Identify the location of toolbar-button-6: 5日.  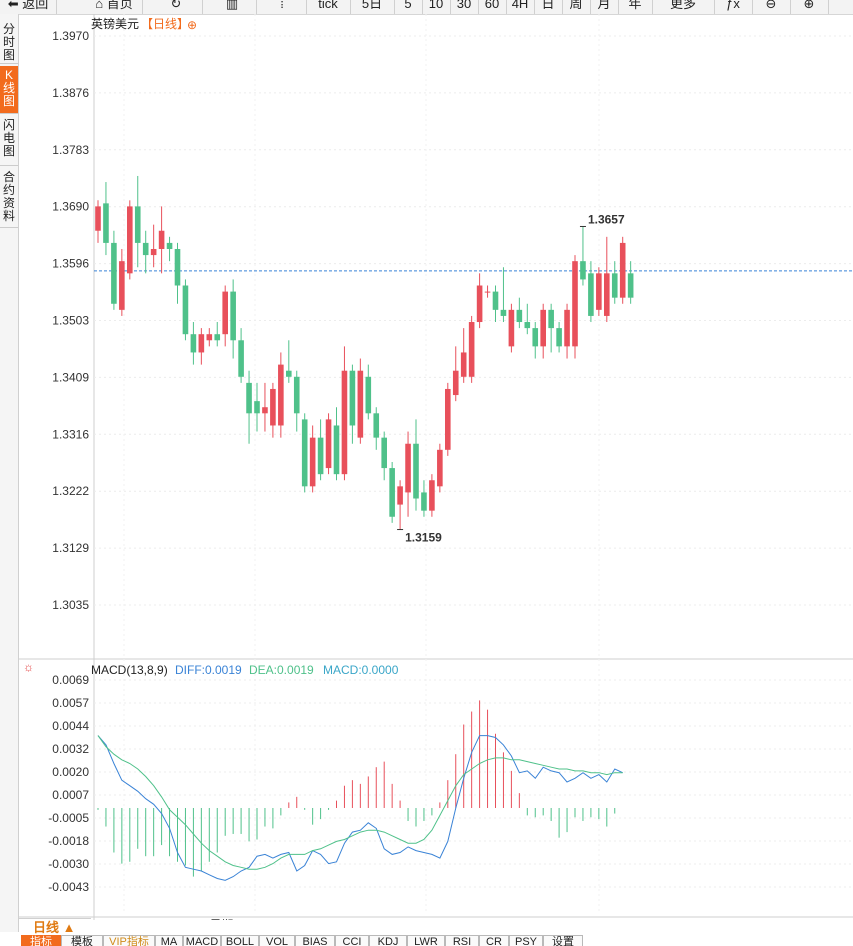
(372, 7).